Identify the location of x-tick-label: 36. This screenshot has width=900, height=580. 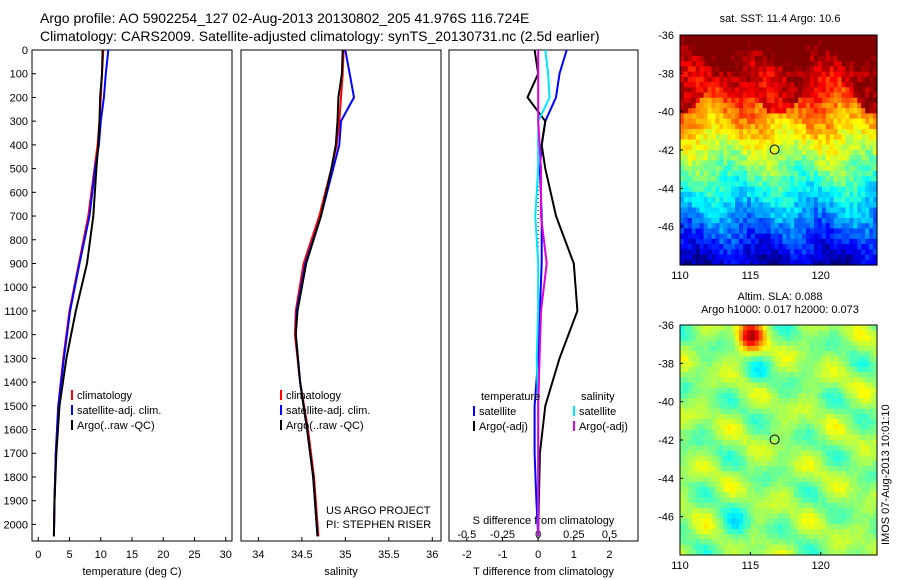
(432, 555).